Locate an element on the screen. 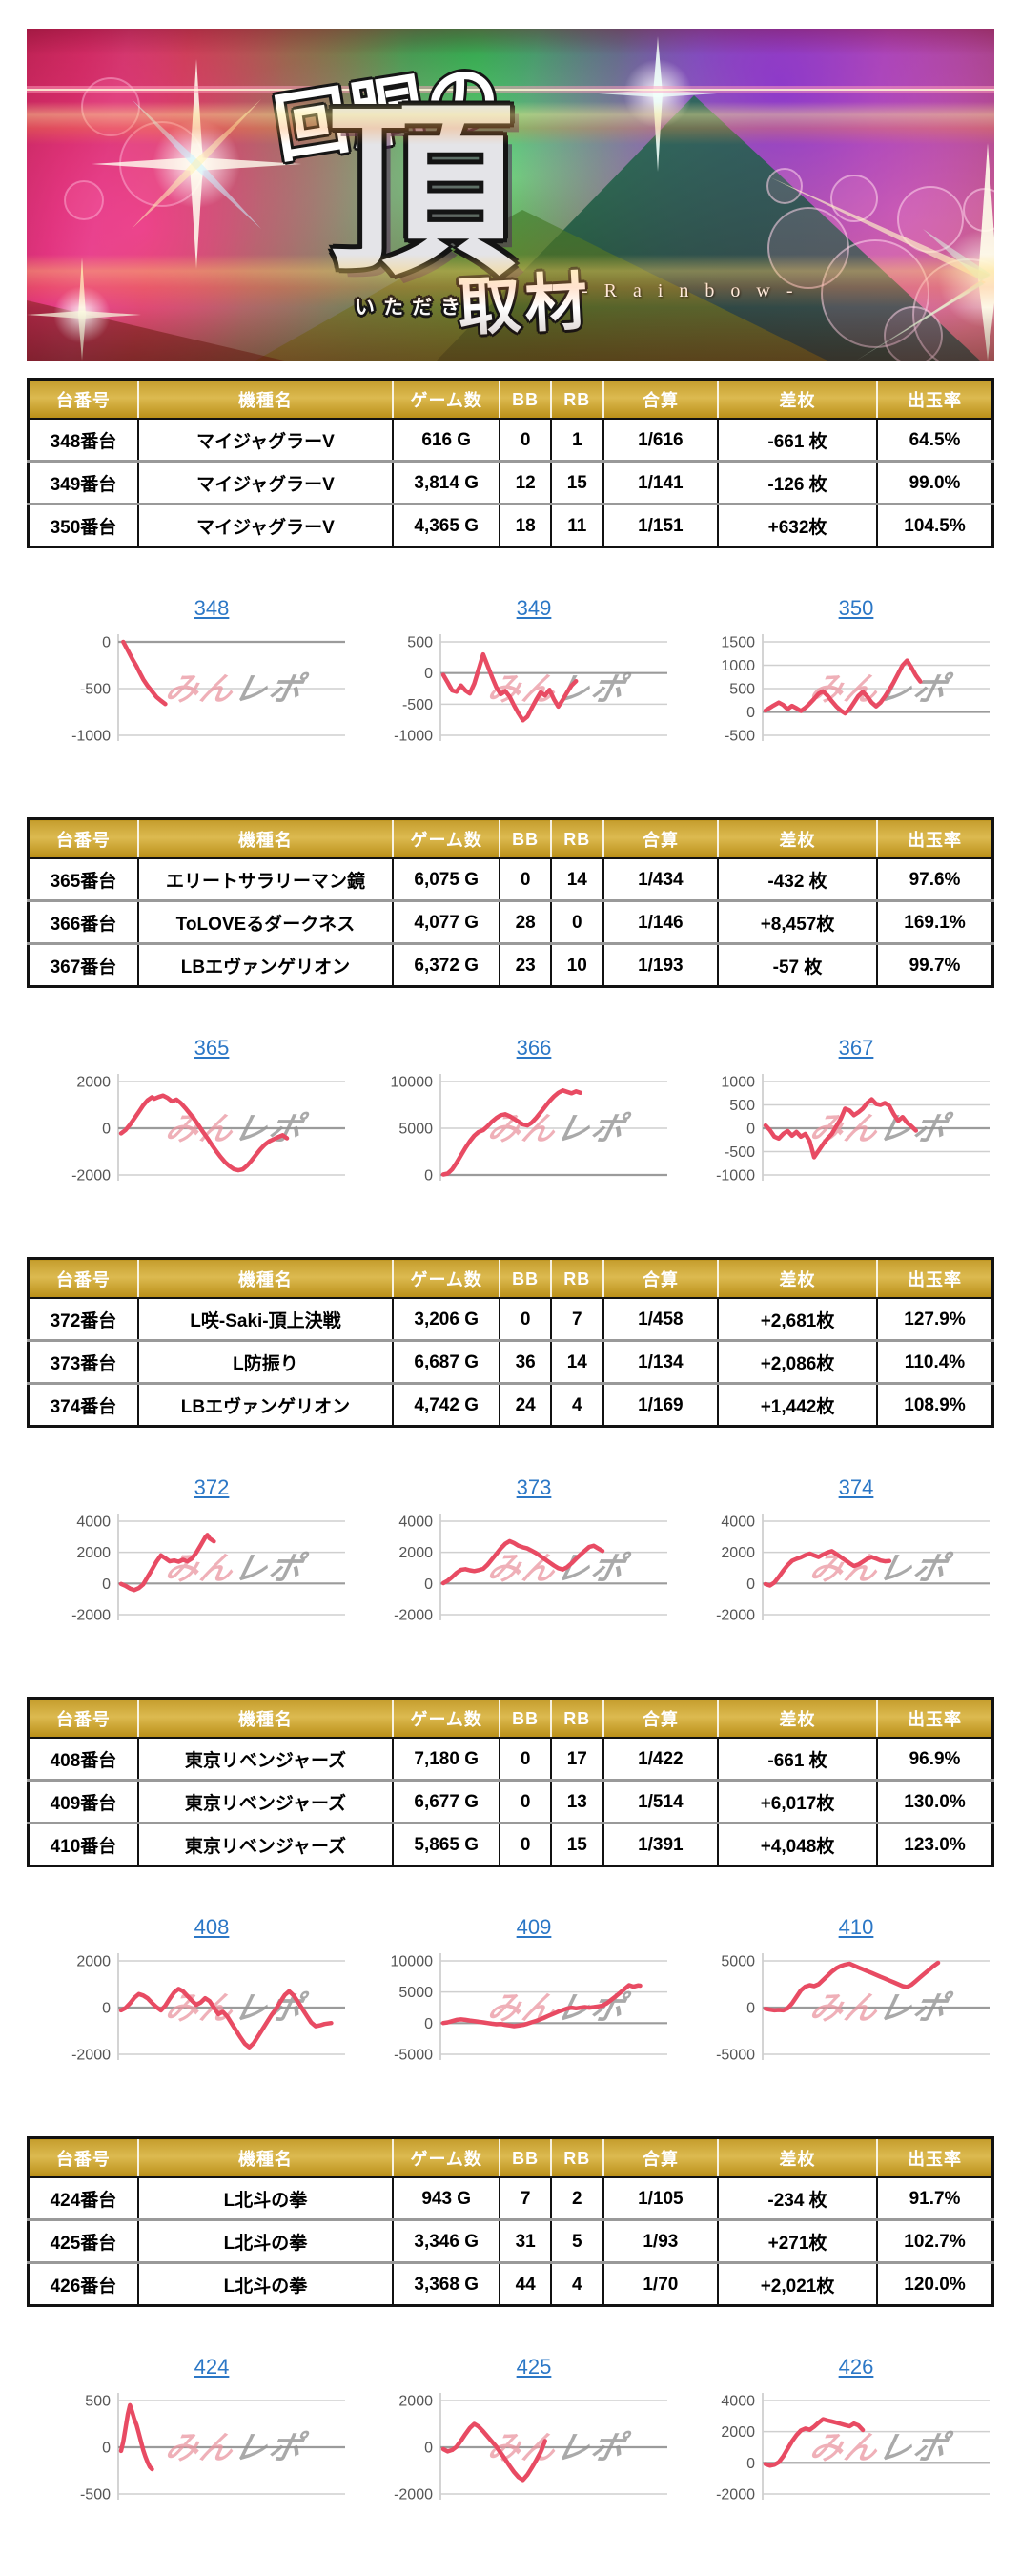 This screenshot has height=2576, width=1021. machine-number-link: 372 is located at coordinates (212, 1487).